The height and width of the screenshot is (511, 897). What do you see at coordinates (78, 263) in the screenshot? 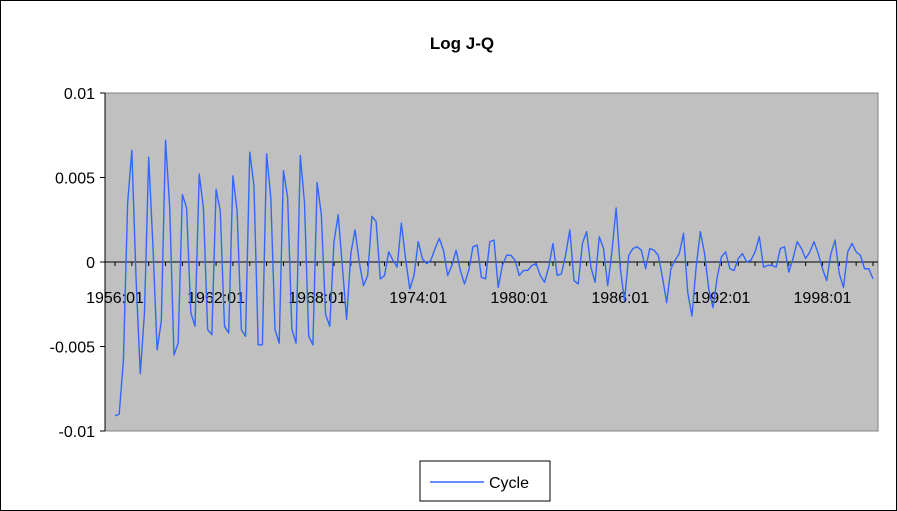
I see `y-axis: 0.01 0.005 0 -0.005 -0.01` at bounding box center [78, 263].